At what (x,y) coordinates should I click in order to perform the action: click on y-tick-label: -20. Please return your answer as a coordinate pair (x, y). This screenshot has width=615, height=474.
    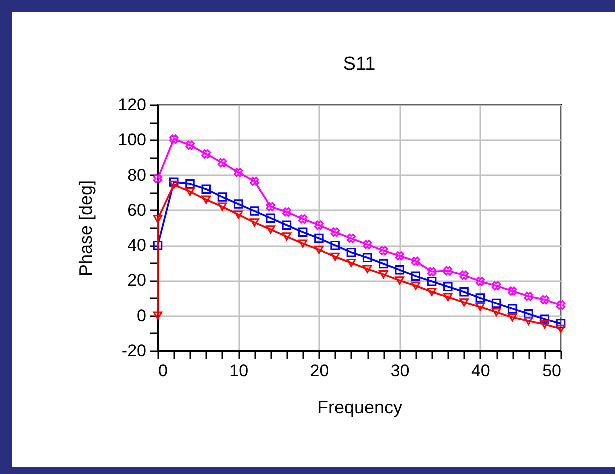
    Looking at the image, I should click on (134, 351).